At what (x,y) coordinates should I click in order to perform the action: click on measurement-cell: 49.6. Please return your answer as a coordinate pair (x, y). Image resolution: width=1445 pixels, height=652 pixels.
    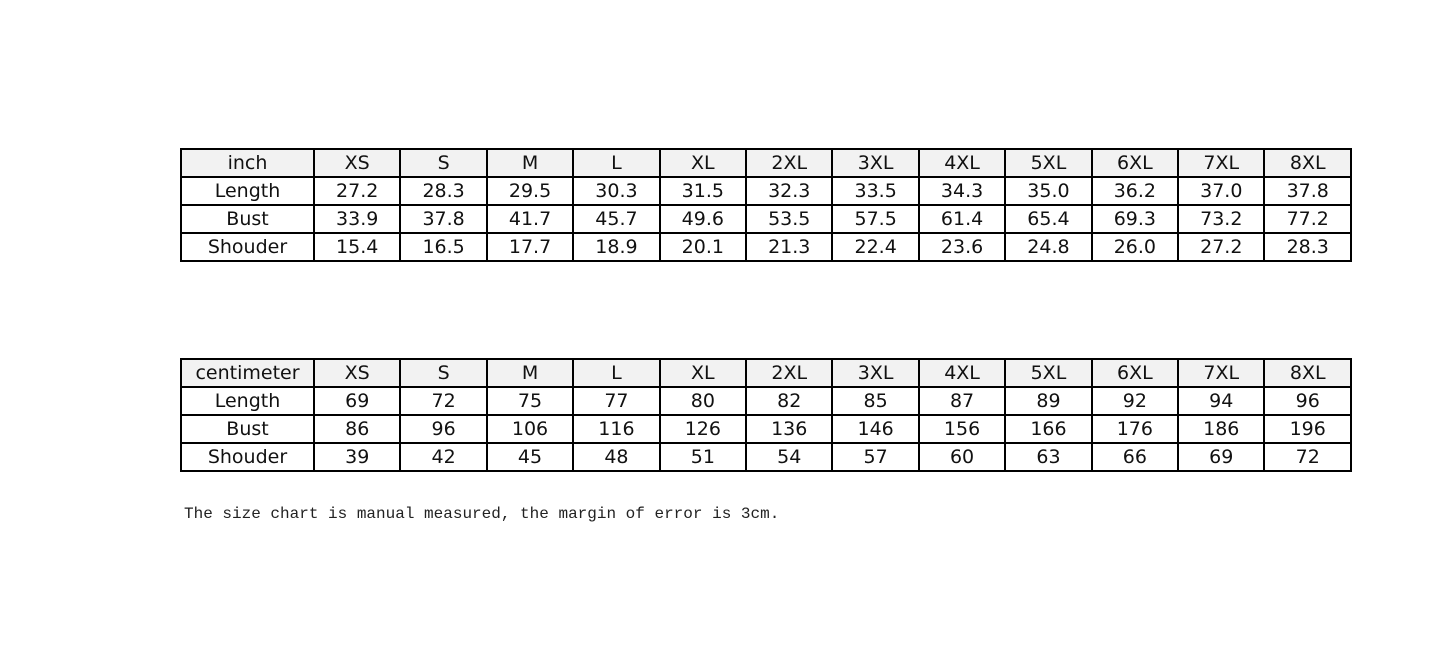
    Looking at the image, I should click on (703, 219).